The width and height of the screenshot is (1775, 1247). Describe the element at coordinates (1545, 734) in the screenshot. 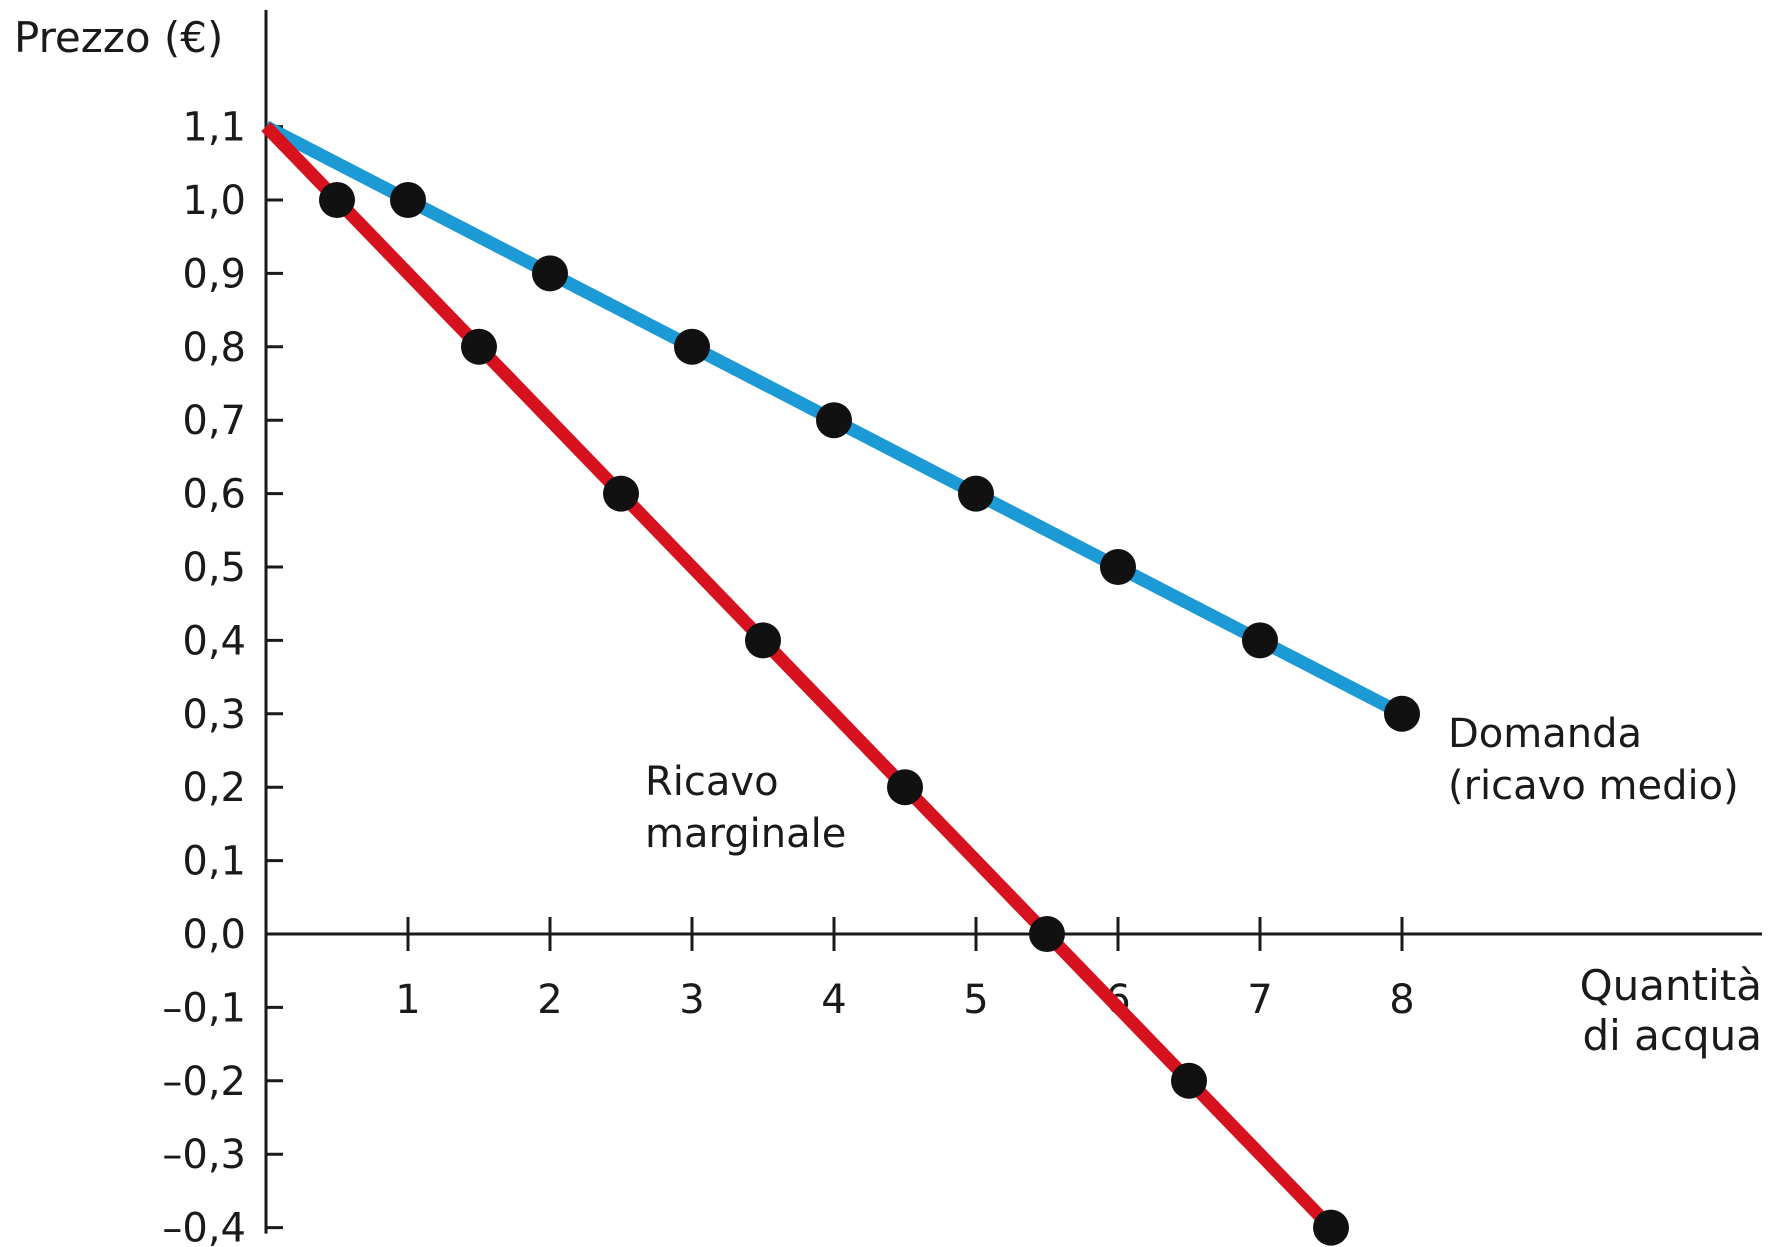

I see `demand-label-line: Domanda` at that location.